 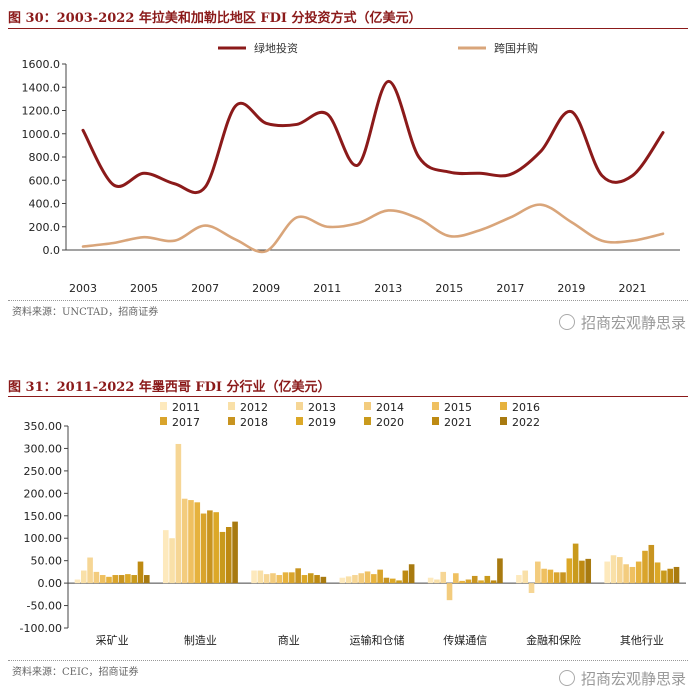 I want to click on chart1-source-rule, so click(x=348, y=300).